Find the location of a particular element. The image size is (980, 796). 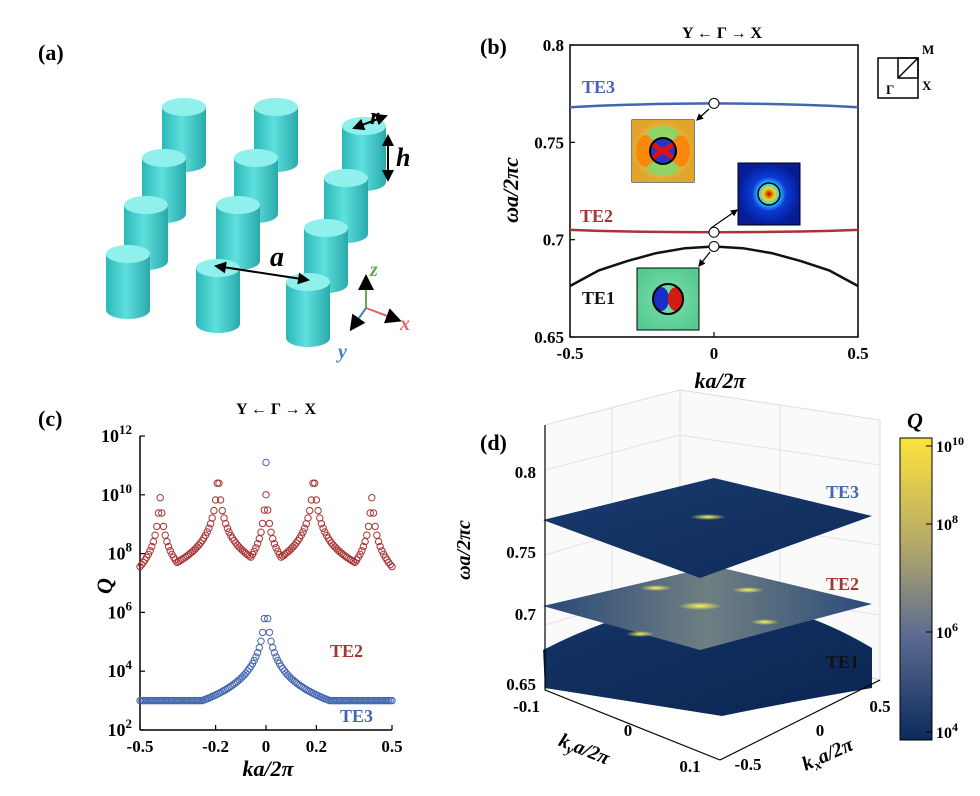

radius-arrow is located at coordinates (370, 122).